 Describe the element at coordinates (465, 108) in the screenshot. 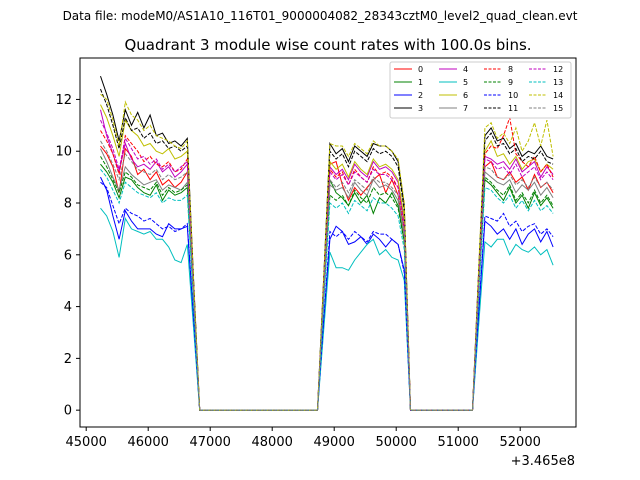

I see `legend-label-7: 7` at that location.